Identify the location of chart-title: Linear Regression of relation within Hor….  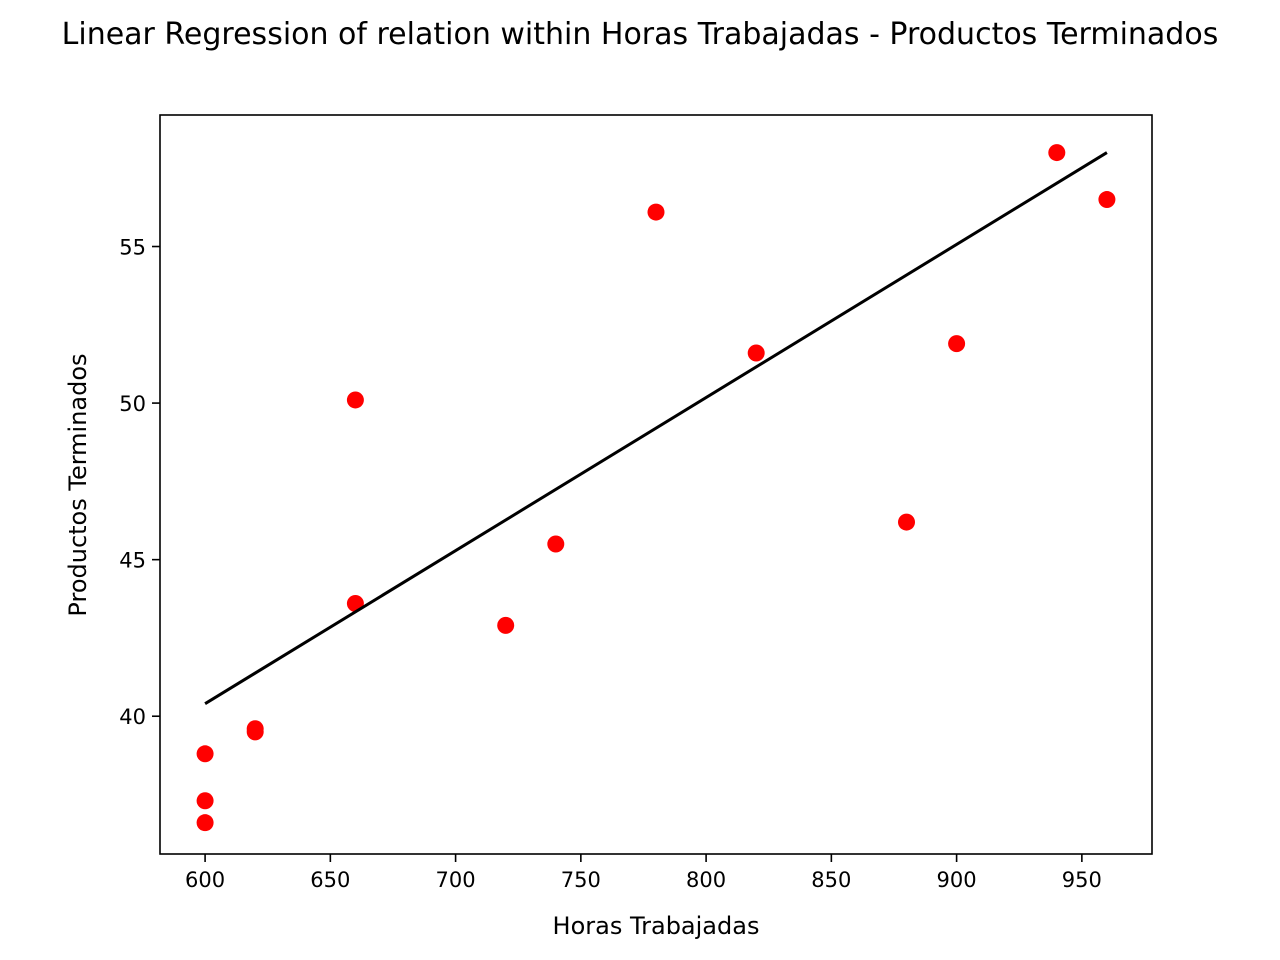
(640, 34).